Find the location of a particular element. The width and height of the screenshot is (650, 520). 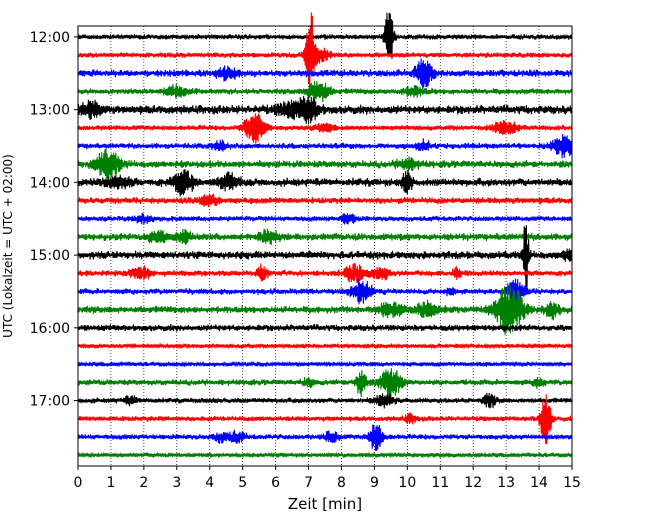

x-tick-label: 10 is located at coordinates (407, 483).